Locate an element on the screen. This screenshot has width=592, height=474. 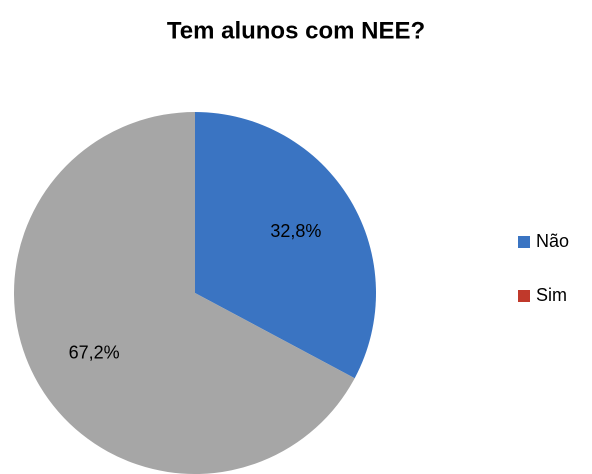
chart-title: Tem alunos com NEE? is located at coordinates (296, 30).